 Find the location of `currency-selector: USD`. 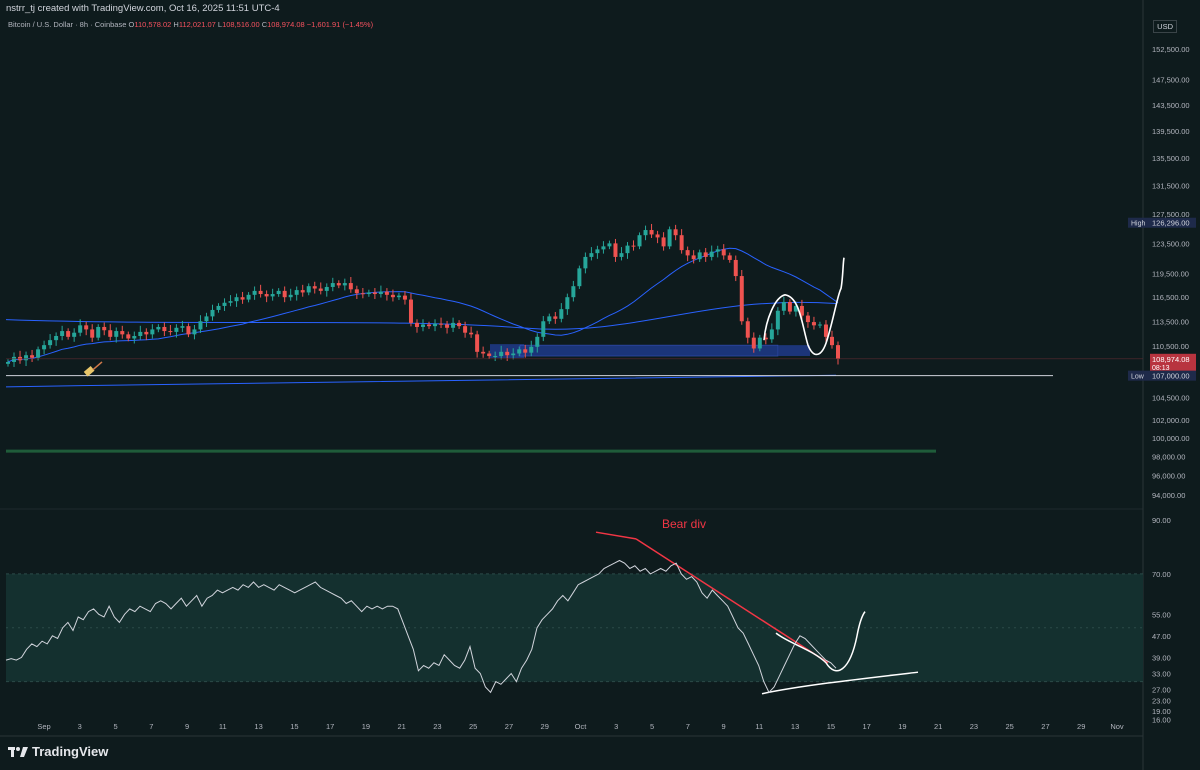

currency-selector: USD is located at coordinates (1165, 26).